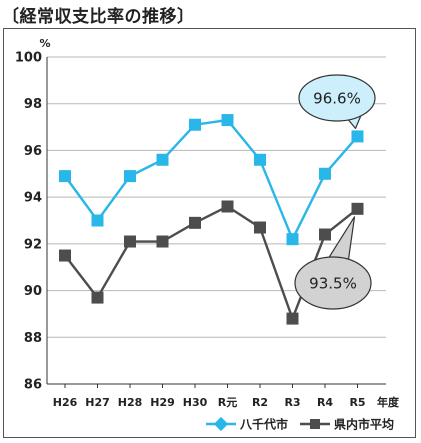  What do you see at coordinates (33, 198) in the screenshot?
I see `y-tick-label: 94` at bounding box center [33, 198].